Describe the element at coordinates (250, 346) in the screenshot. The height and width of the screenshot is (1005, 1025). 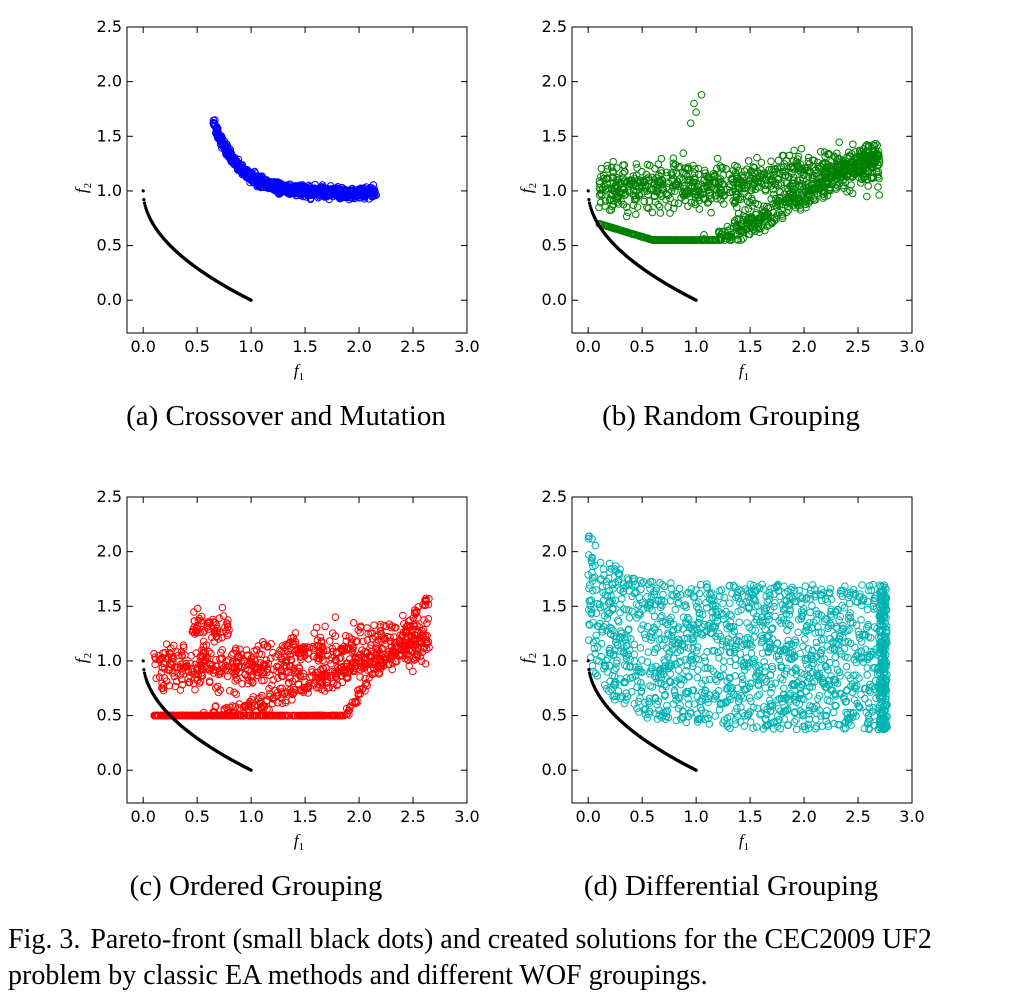
I see `x-tick-label: 1.0` at that location.